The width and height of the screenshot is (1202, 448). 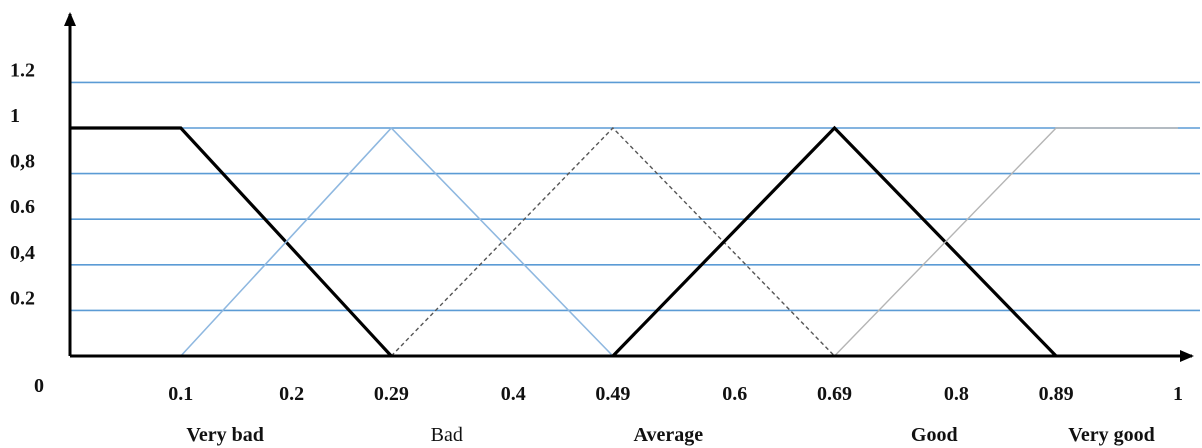 I want to click on x-tick-label-5: 0.6, so click(x=734, y=394).